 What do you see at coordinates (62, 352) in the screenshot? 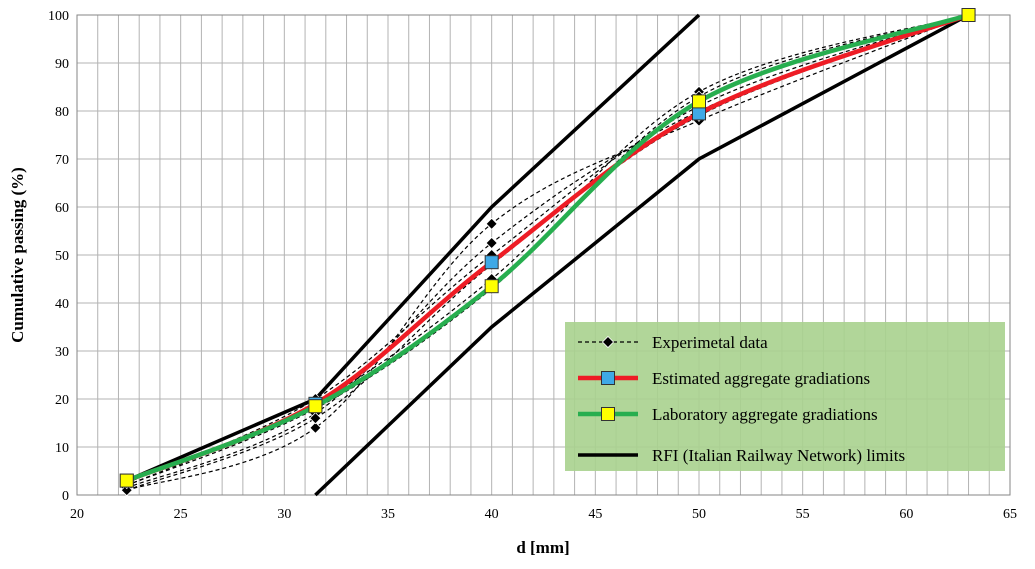
I see `y-tick-label: 30` at bounding box center [62, 352].